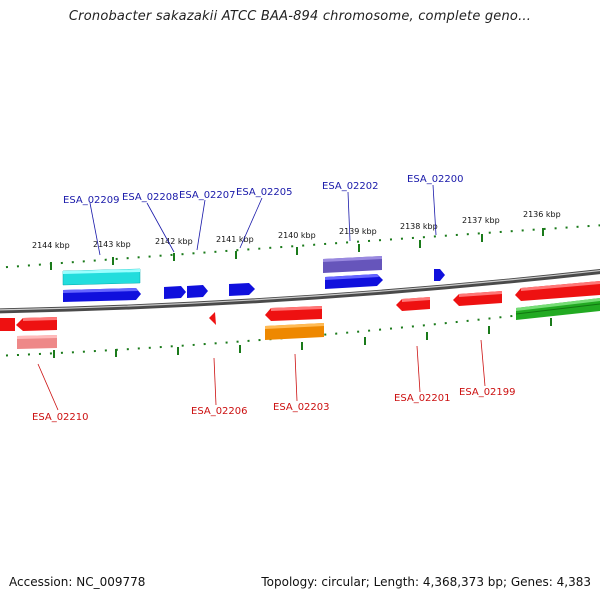 The image size is (600, 600). Describe the element at coordinates (419, 226) in the screenshot. I see `scale-label: 2138 kbp` at that location.